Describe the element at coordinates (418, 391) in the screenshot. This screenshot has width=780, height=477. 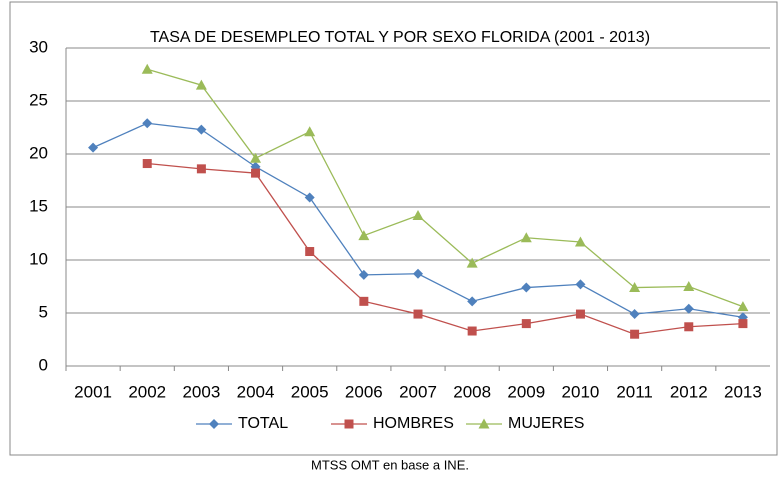
I see `x-tick-label: 2007` at that location.